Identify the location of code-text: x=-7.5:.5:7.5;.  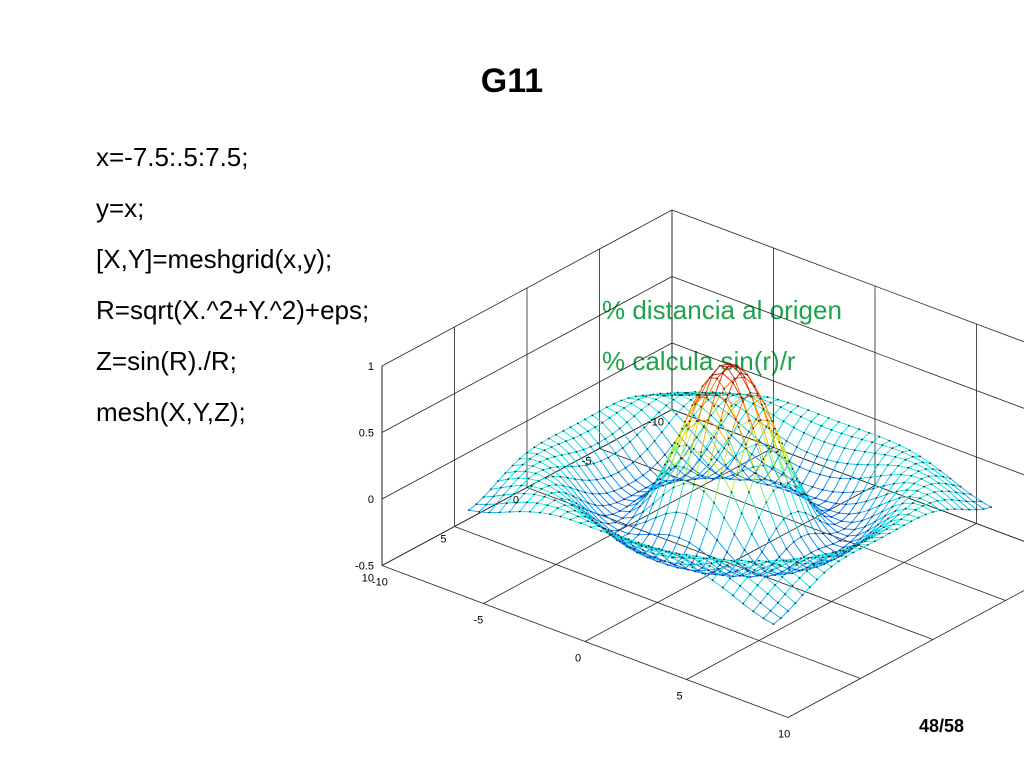
(172, 157).